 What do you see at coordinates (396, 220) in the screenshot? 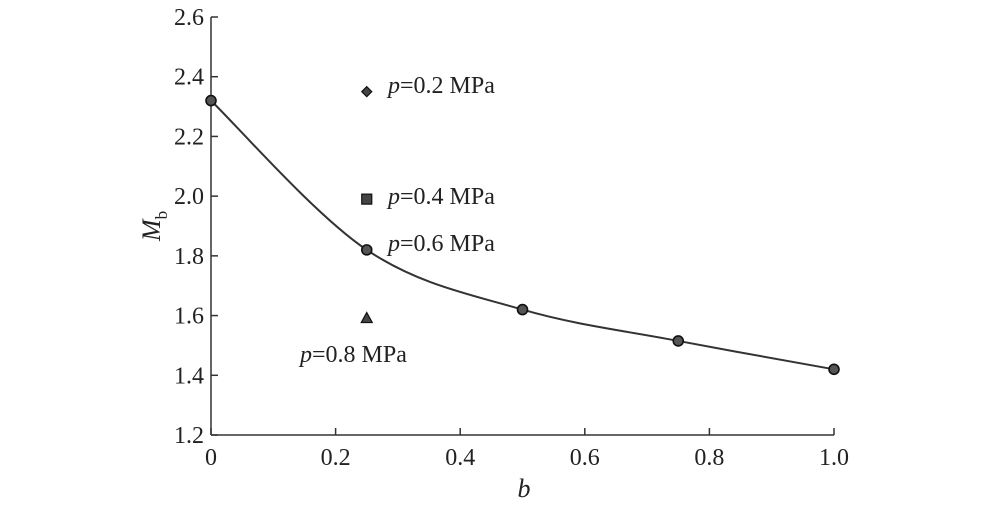
I see `annotations: p=0.2 MPa p=0.4 MPa p=0.6 MPa p=0.8 MPa` at bounding box center [396, 220].